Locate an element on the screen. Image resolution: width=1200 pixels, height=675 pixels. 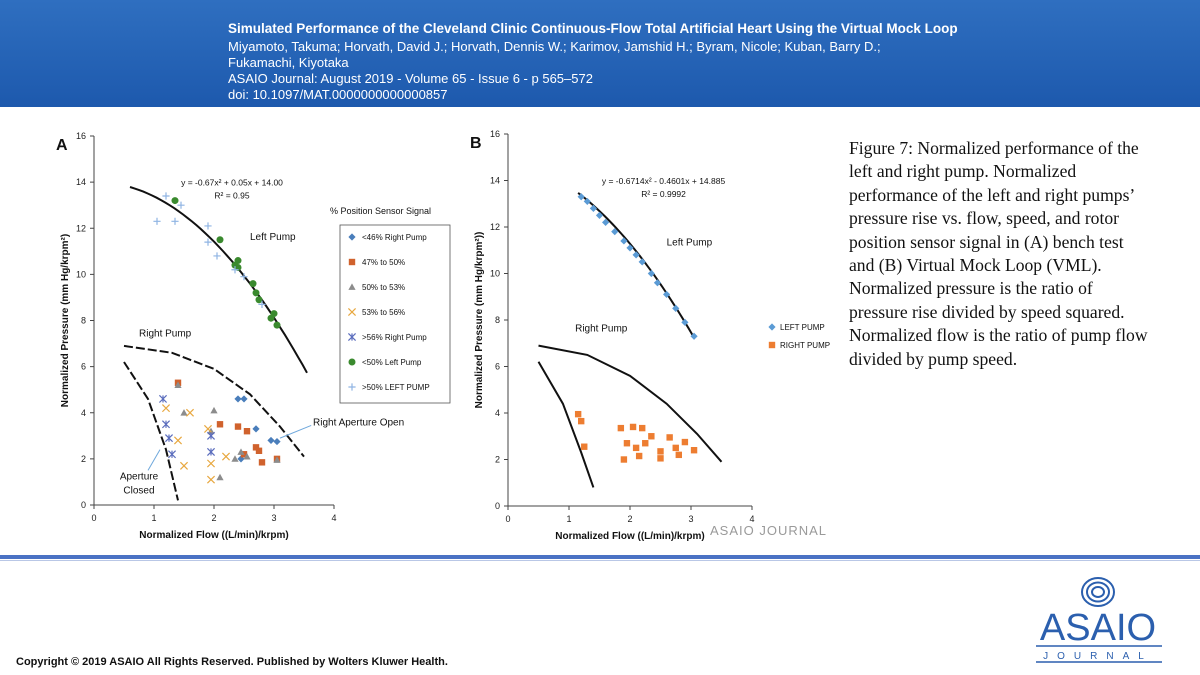
legend-label: >50% LEFT PUMP is located at coordinates (396, 387).